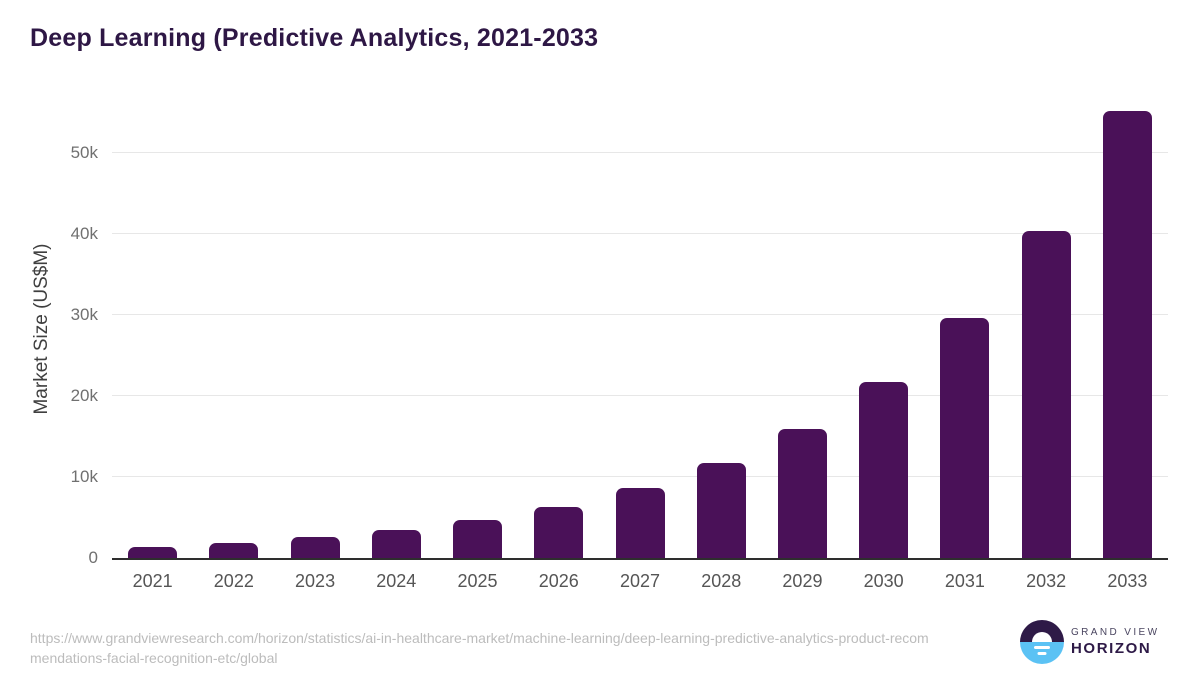 The height and width of the screenshot is (675, 1200). What do you see at coordinates (964, 581) in the screenshot?
I see `x-tick-label: 2031` at bounding box center [964, 581].